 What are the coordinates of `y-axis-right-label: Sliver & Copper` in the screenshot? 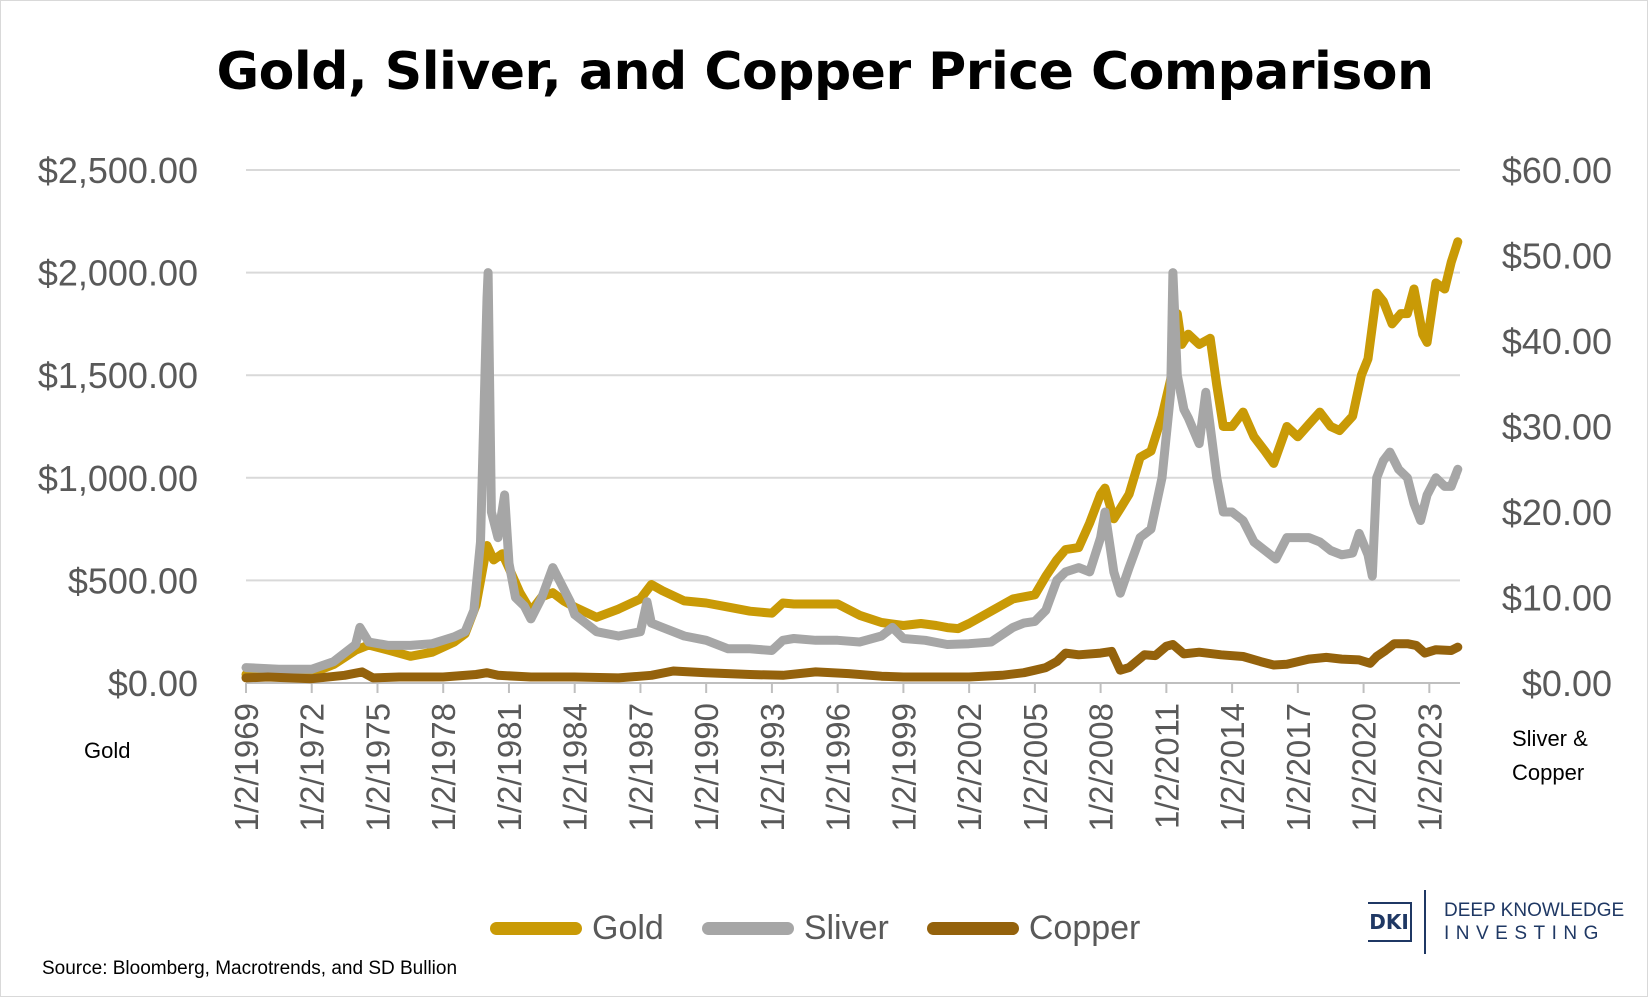 It's located at (1550, 755).